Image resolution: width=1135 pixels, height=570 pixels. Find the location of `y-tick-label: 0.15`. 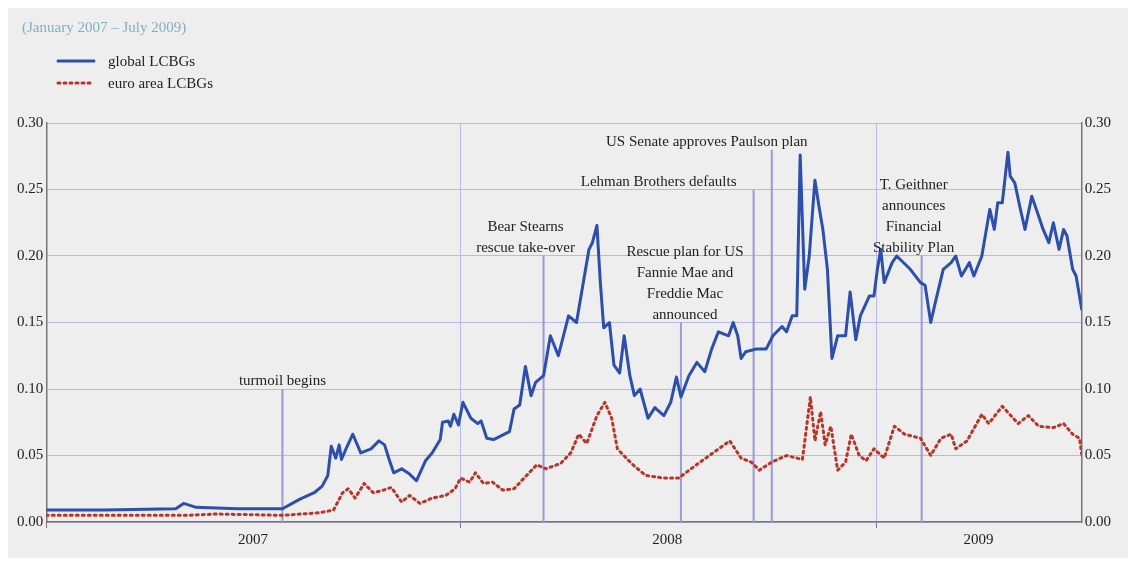

y-tick-label: 0.15 is located at coordinates (30, 321).